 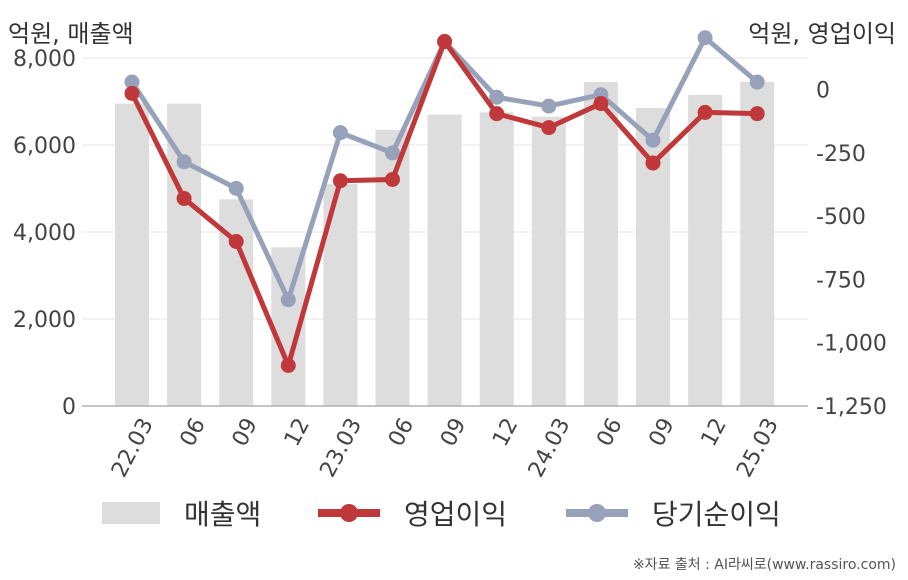 What do you see at coordinates (223, 514) in the screenshot?
I see `legend-label-revenue: 매출액` at bounding box center [223, 514].